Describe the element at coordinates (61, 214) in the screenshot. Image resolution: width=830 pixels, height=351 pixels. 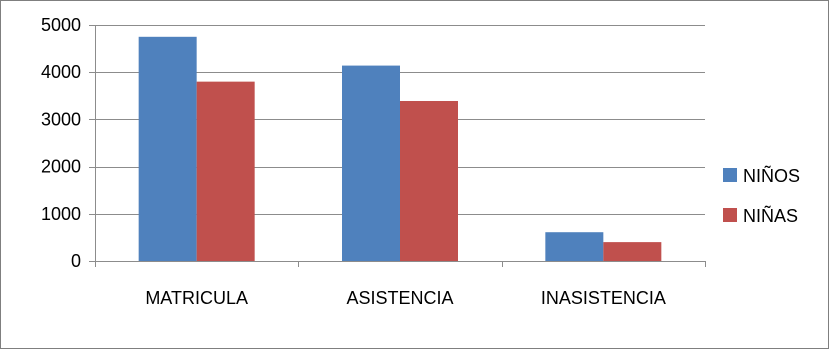
I see `y-tick-label: 1000` at that location.